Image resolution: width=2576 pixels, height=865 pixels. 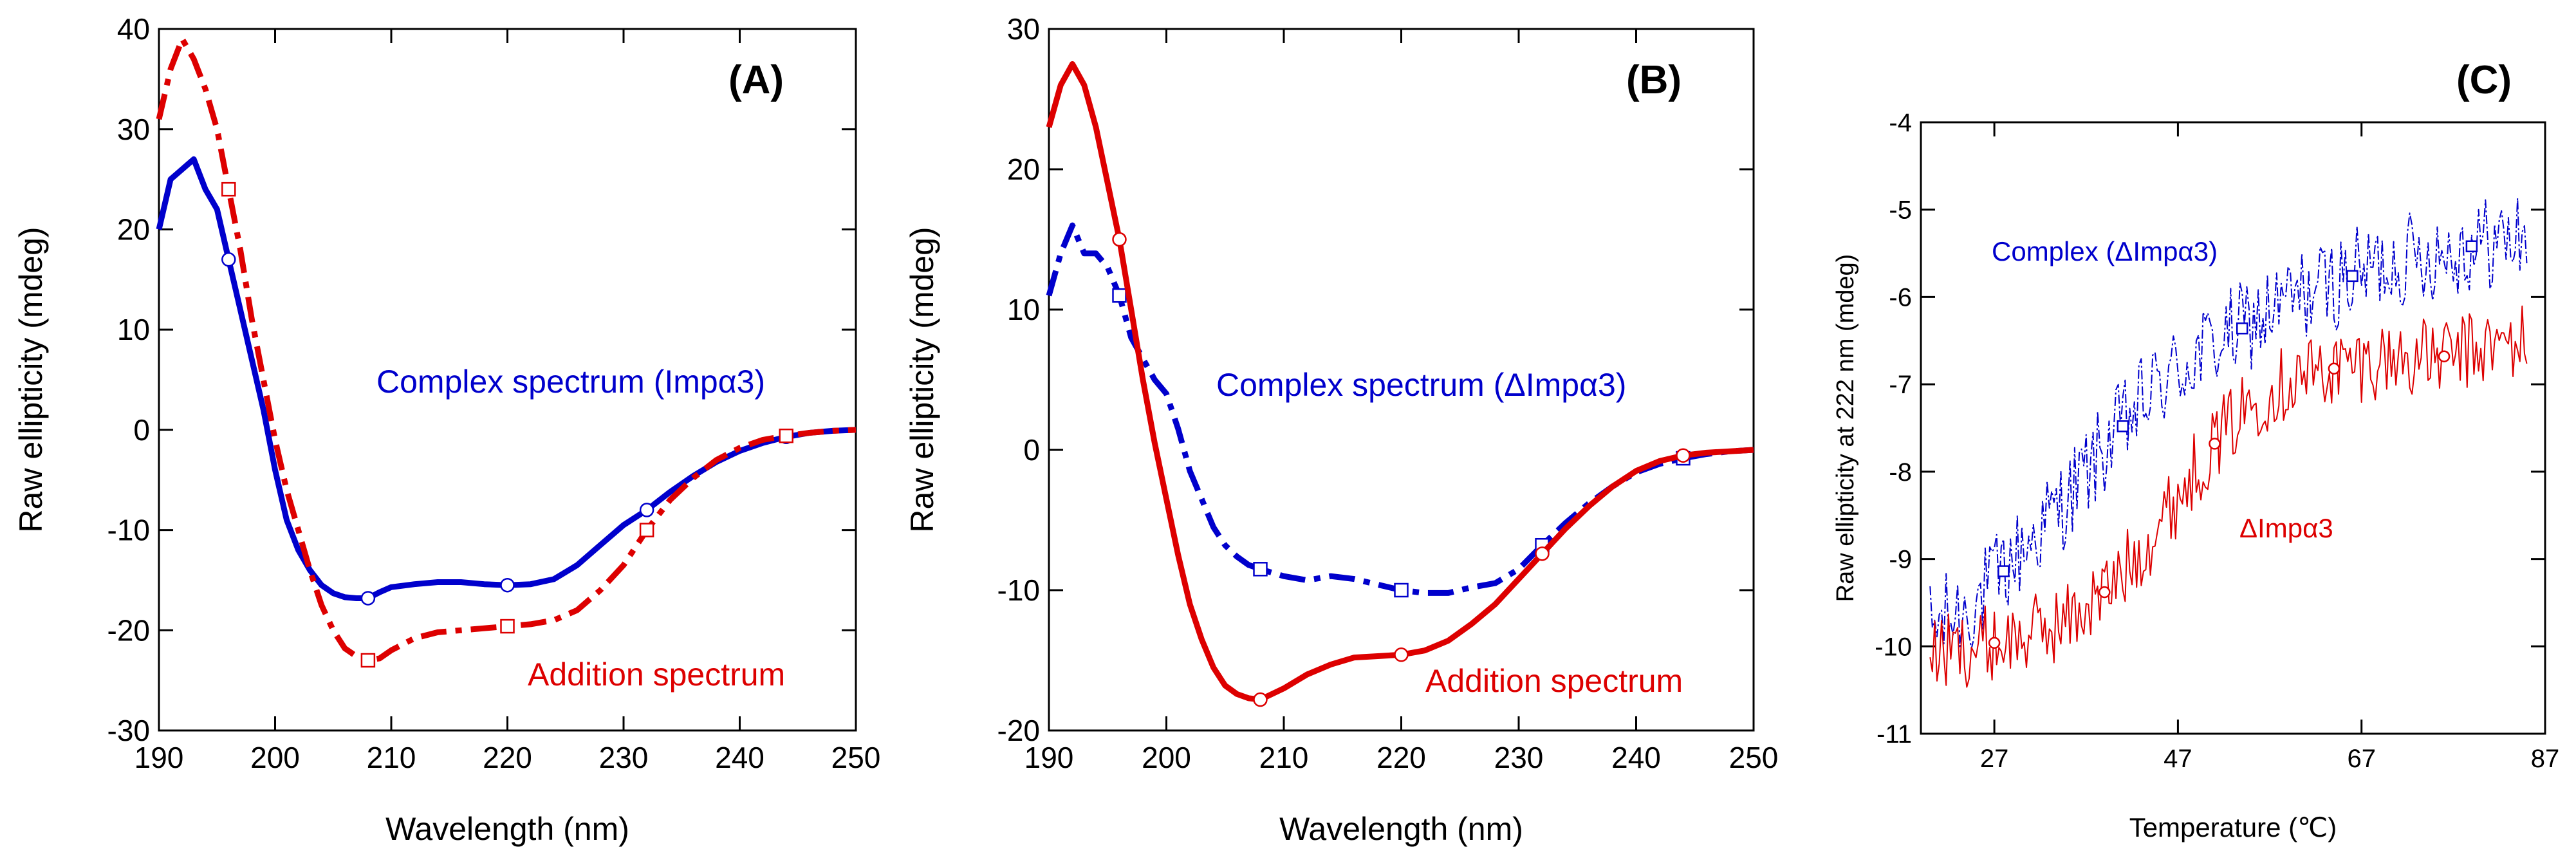 What do you see at coordinates (1754, 757) in the screenshot?
I see `panel-b-x-tick-label: 250` at bounding box center [1754, 757].